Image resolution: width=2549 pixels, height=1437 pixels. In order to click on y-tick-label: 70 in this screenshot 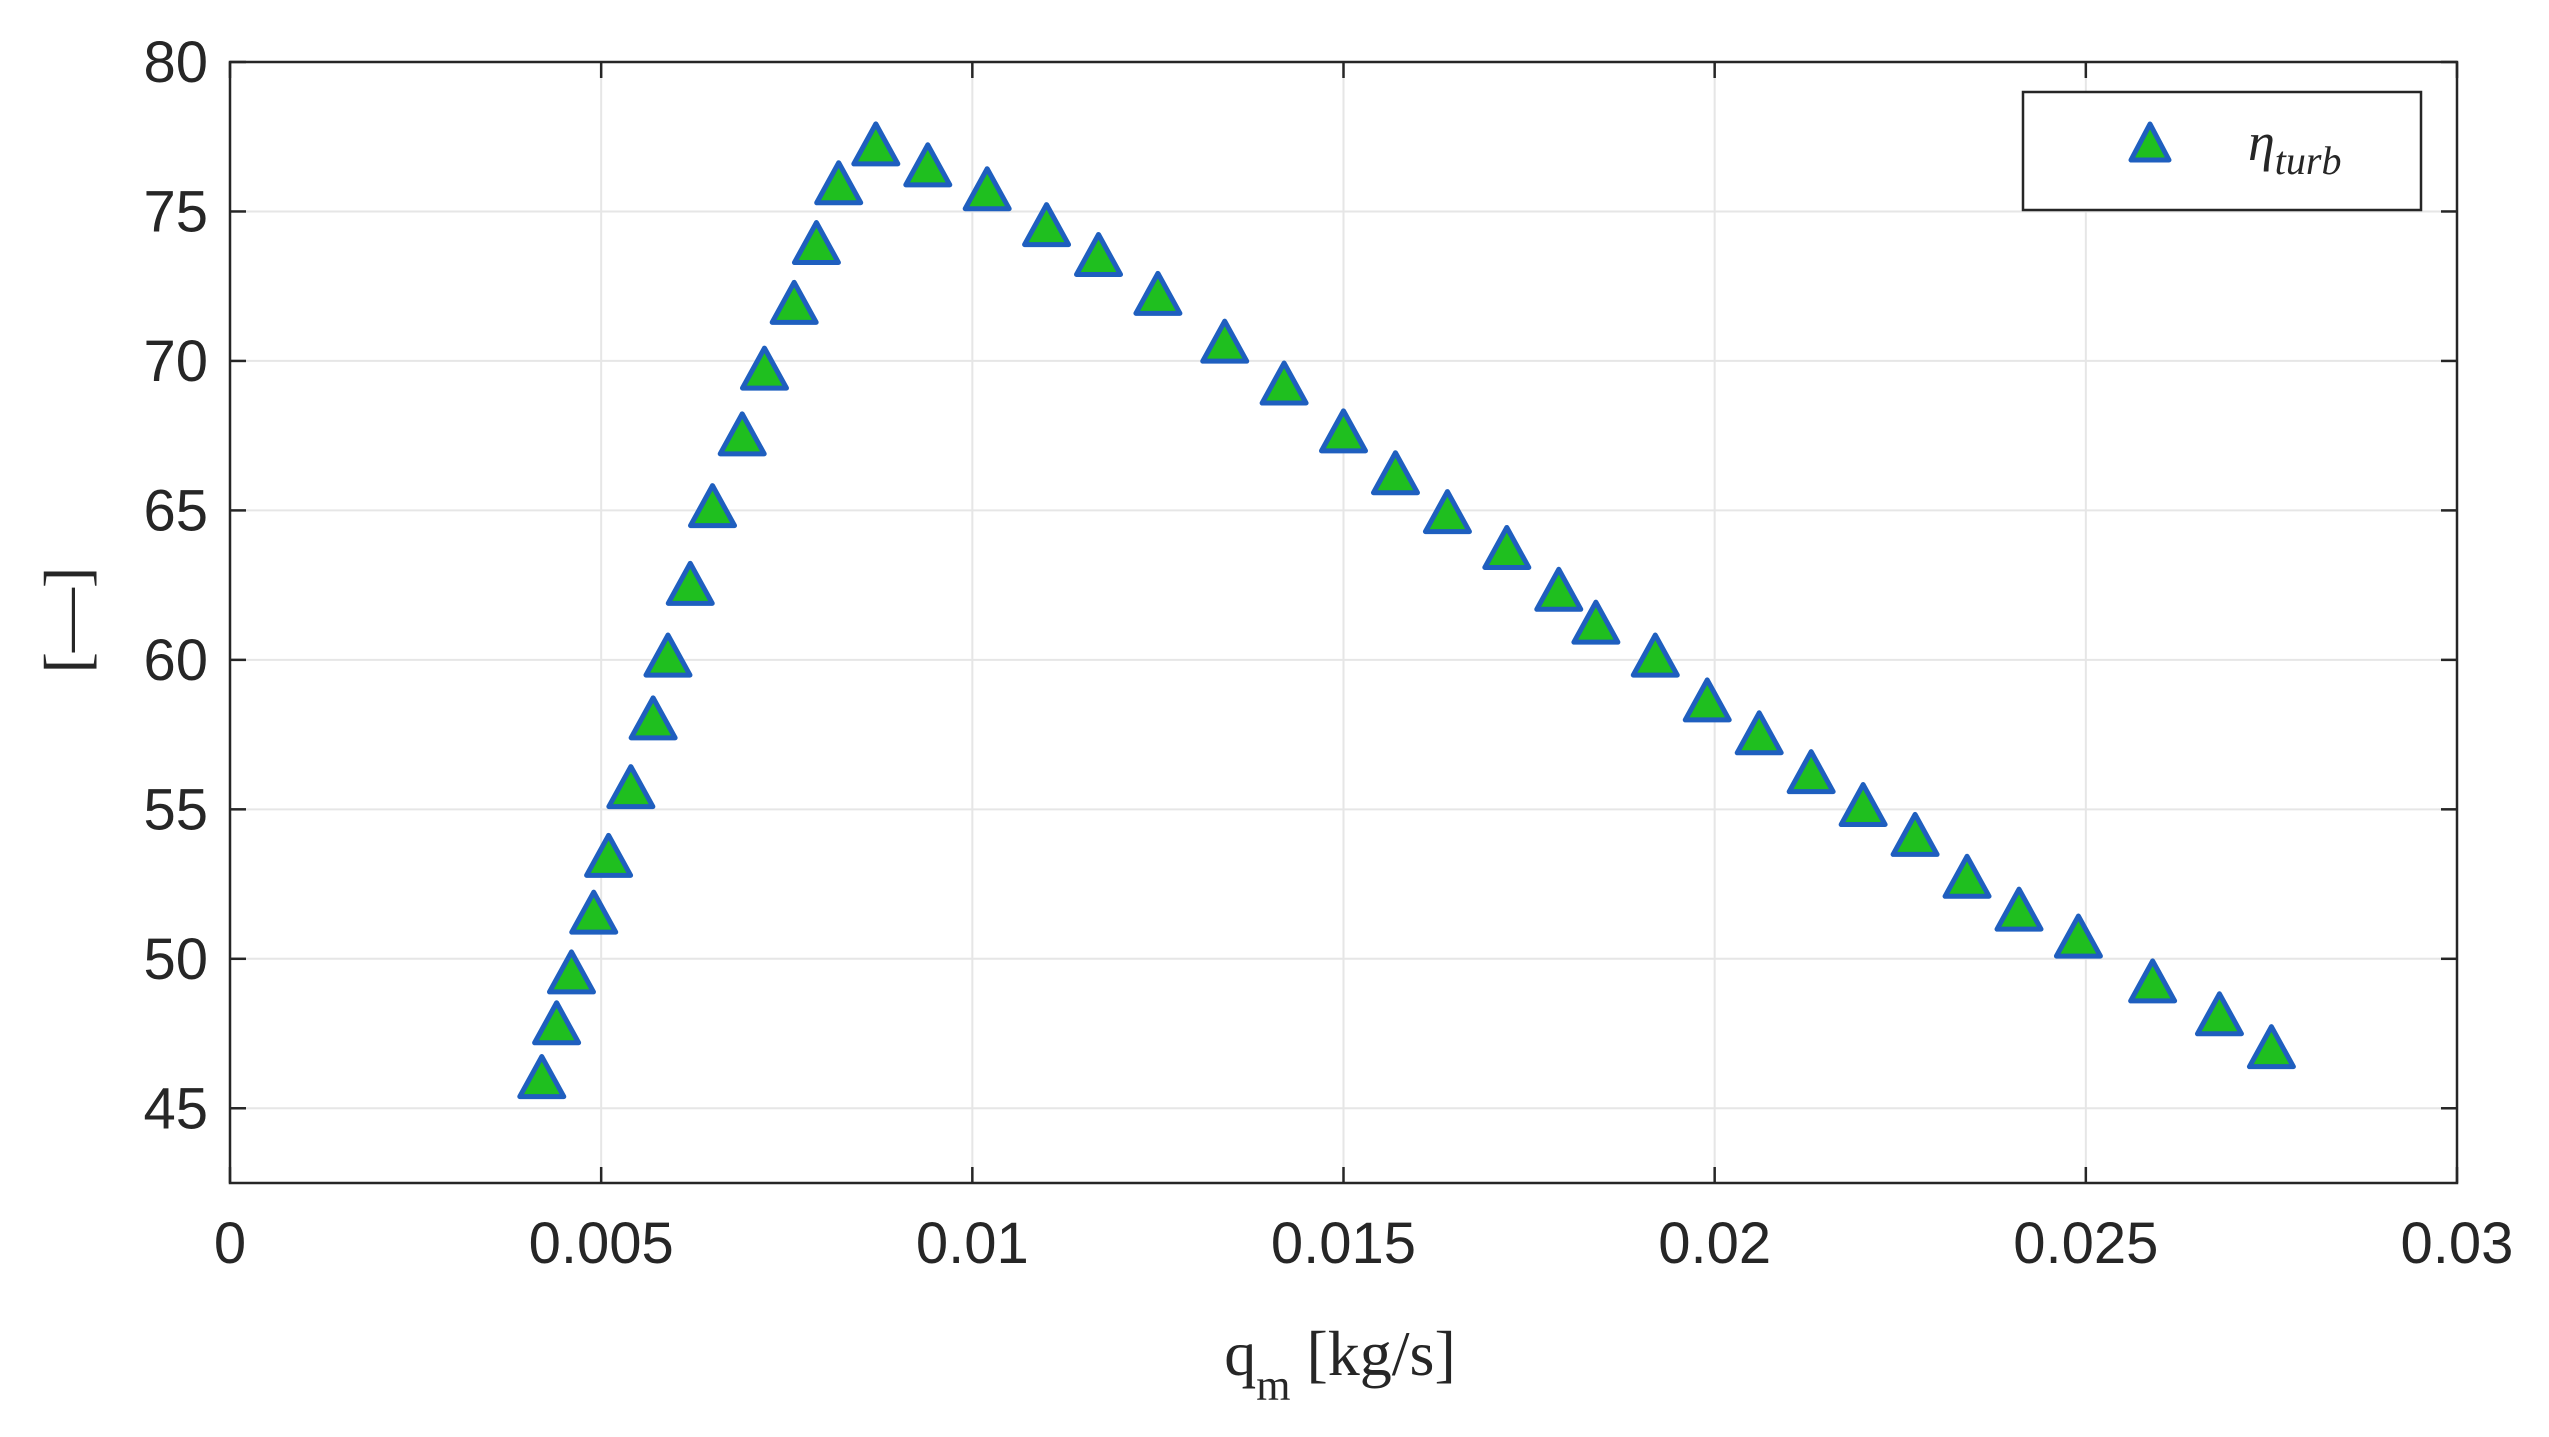, I will do `click(175, 361)`.